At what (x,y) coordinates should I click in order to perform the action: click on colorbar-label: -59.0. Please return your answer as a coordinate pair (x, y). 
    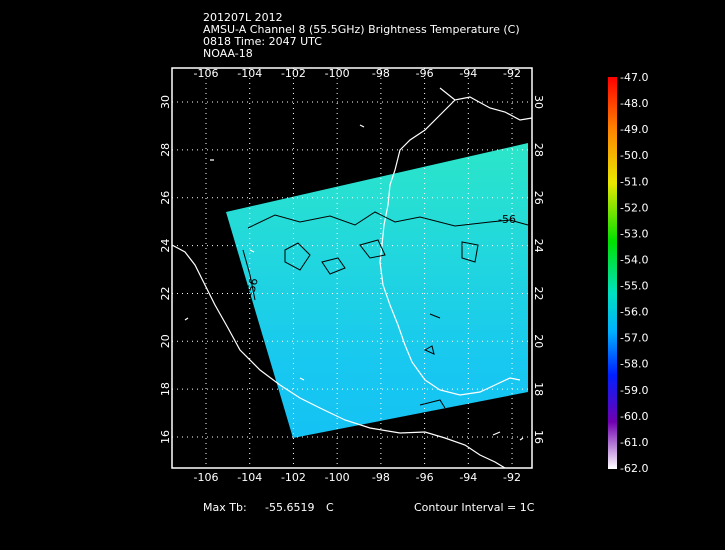
    Looking at the image, I should click on (634, 390).